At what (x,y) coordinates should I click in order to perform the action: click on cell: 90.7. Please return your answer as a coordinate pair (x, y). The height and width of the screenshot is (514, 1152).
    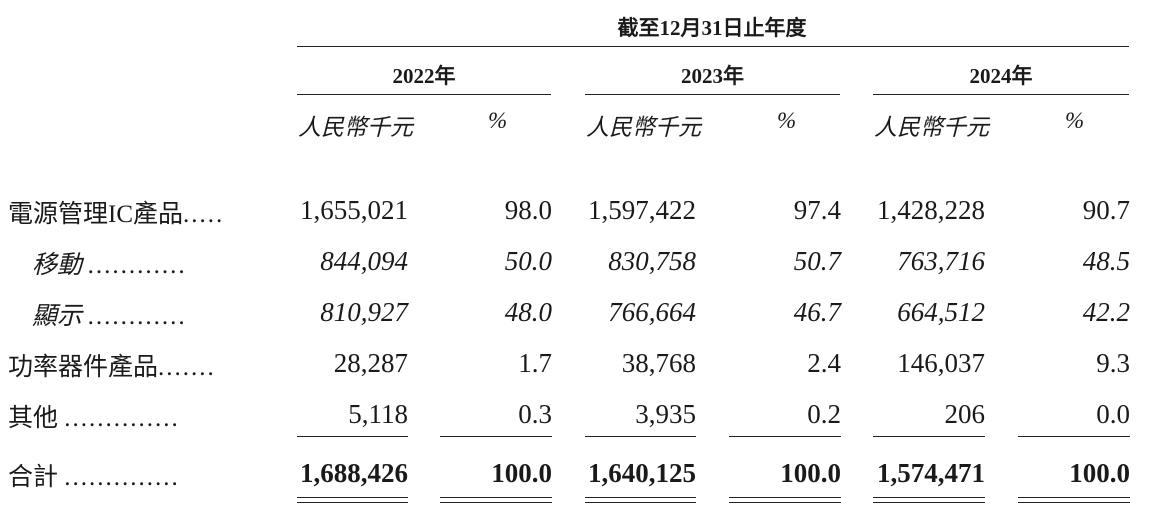
    Looking at the image, I should click on (1106, 210).